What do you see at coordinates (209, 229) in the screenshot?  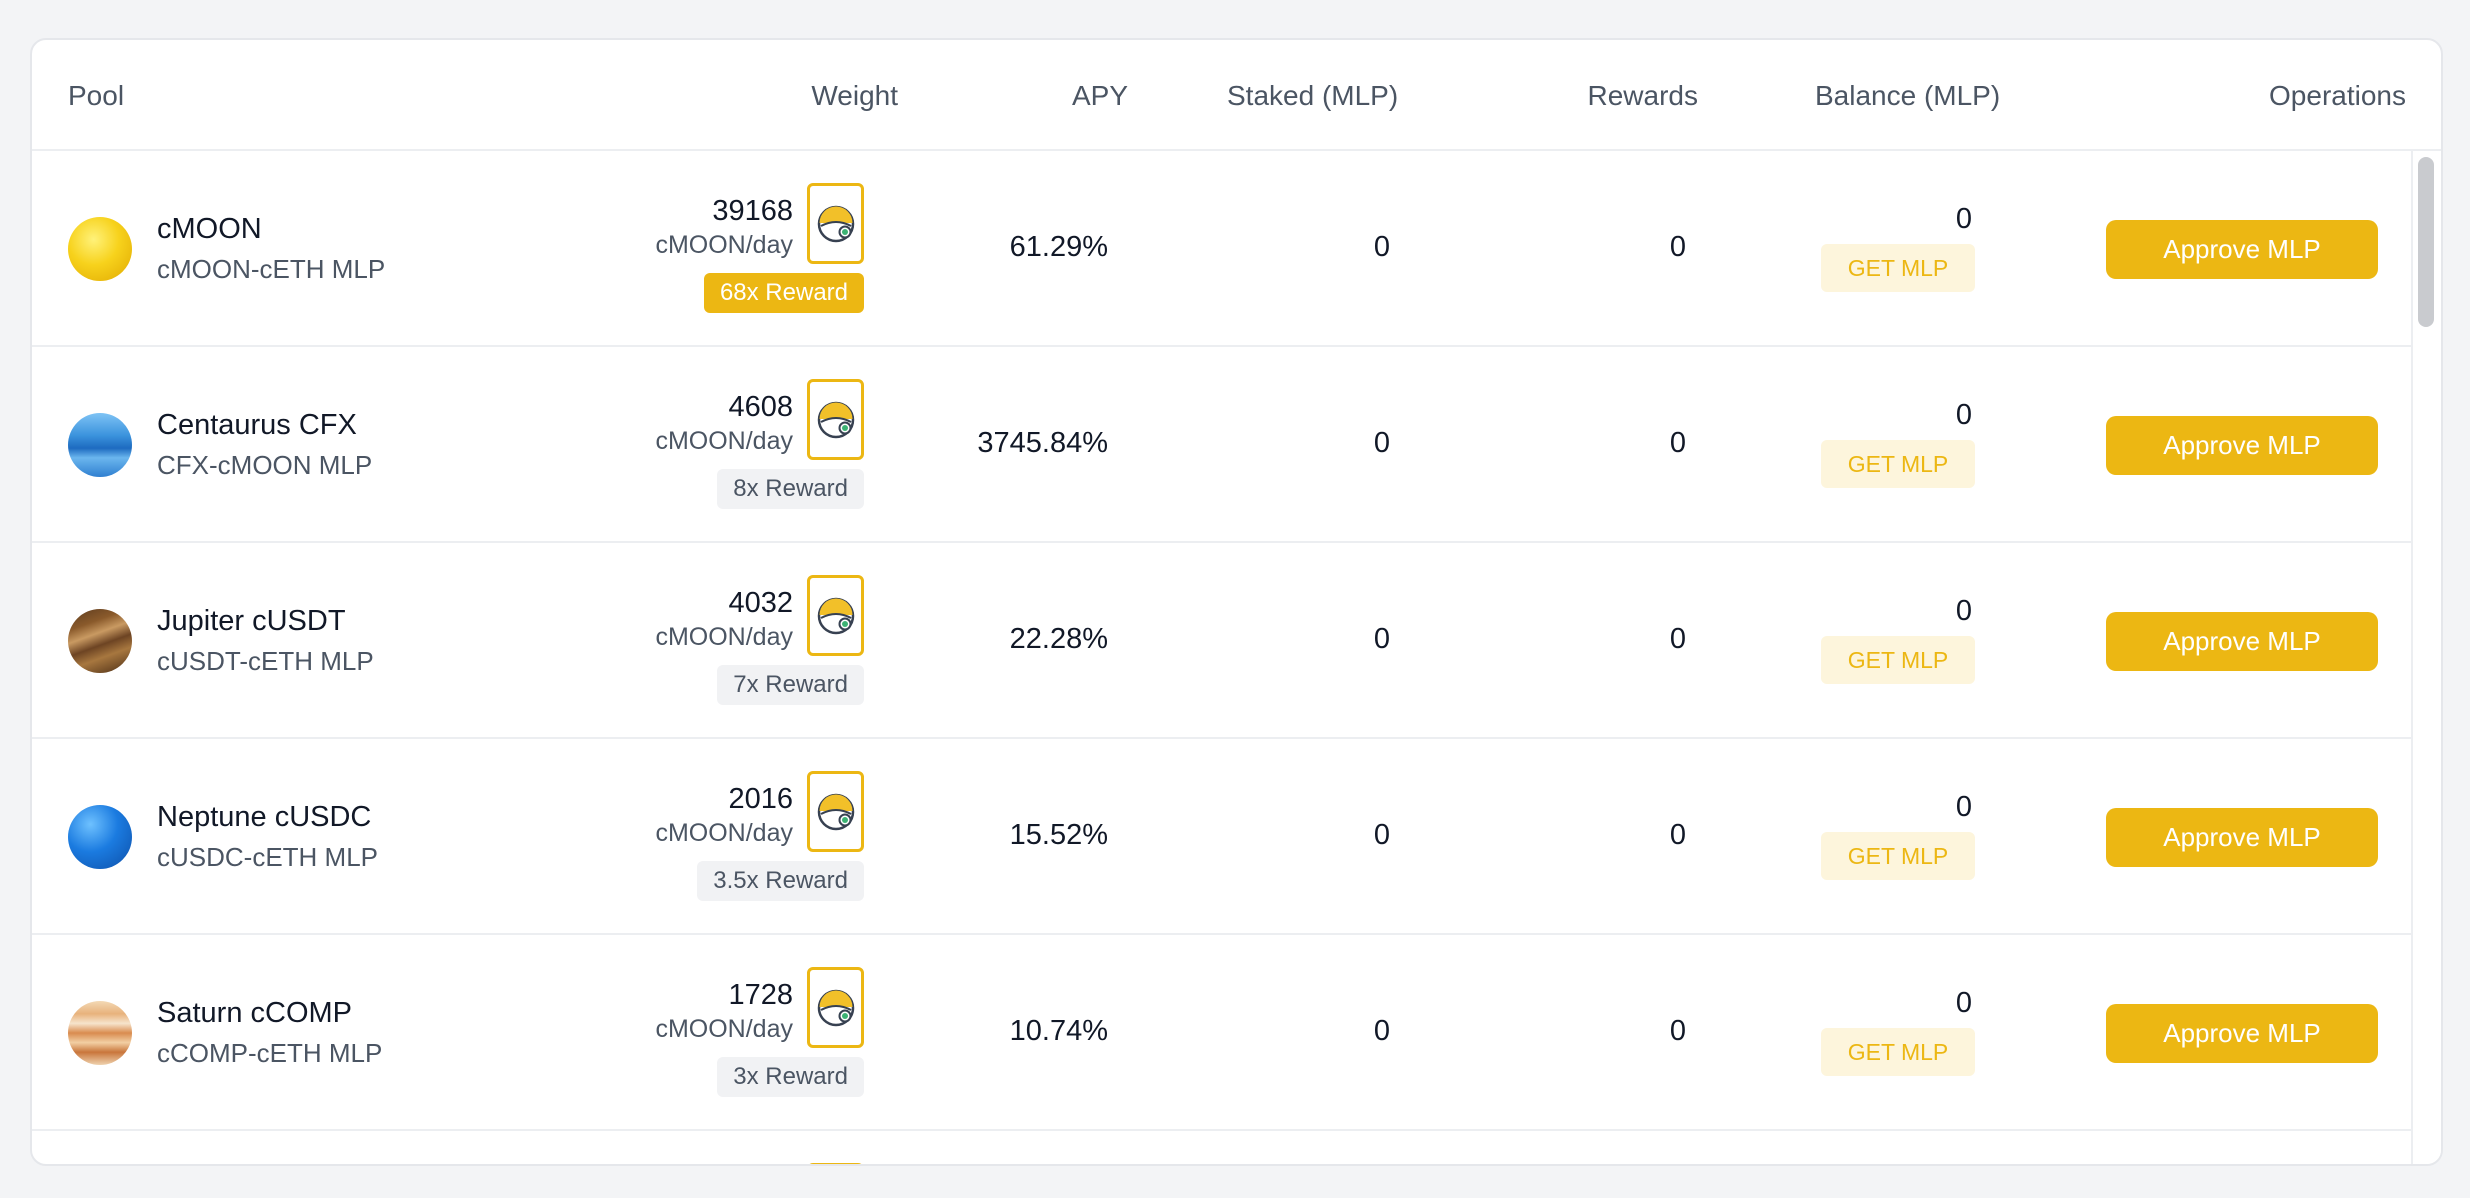 I see `pool-name: cMOON` at bounding box center [209, 229].